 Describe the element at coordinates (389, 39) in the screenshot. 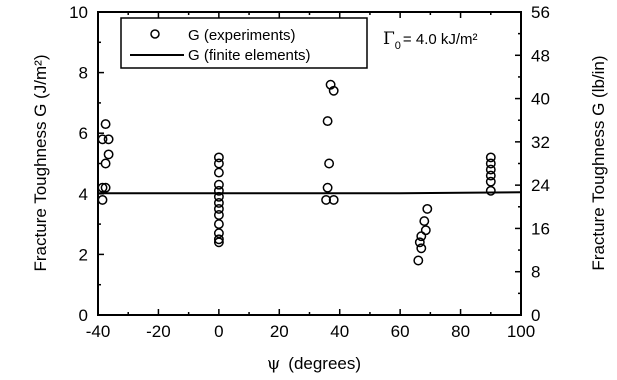

I see `gamma-symbol: Γ` at that location.